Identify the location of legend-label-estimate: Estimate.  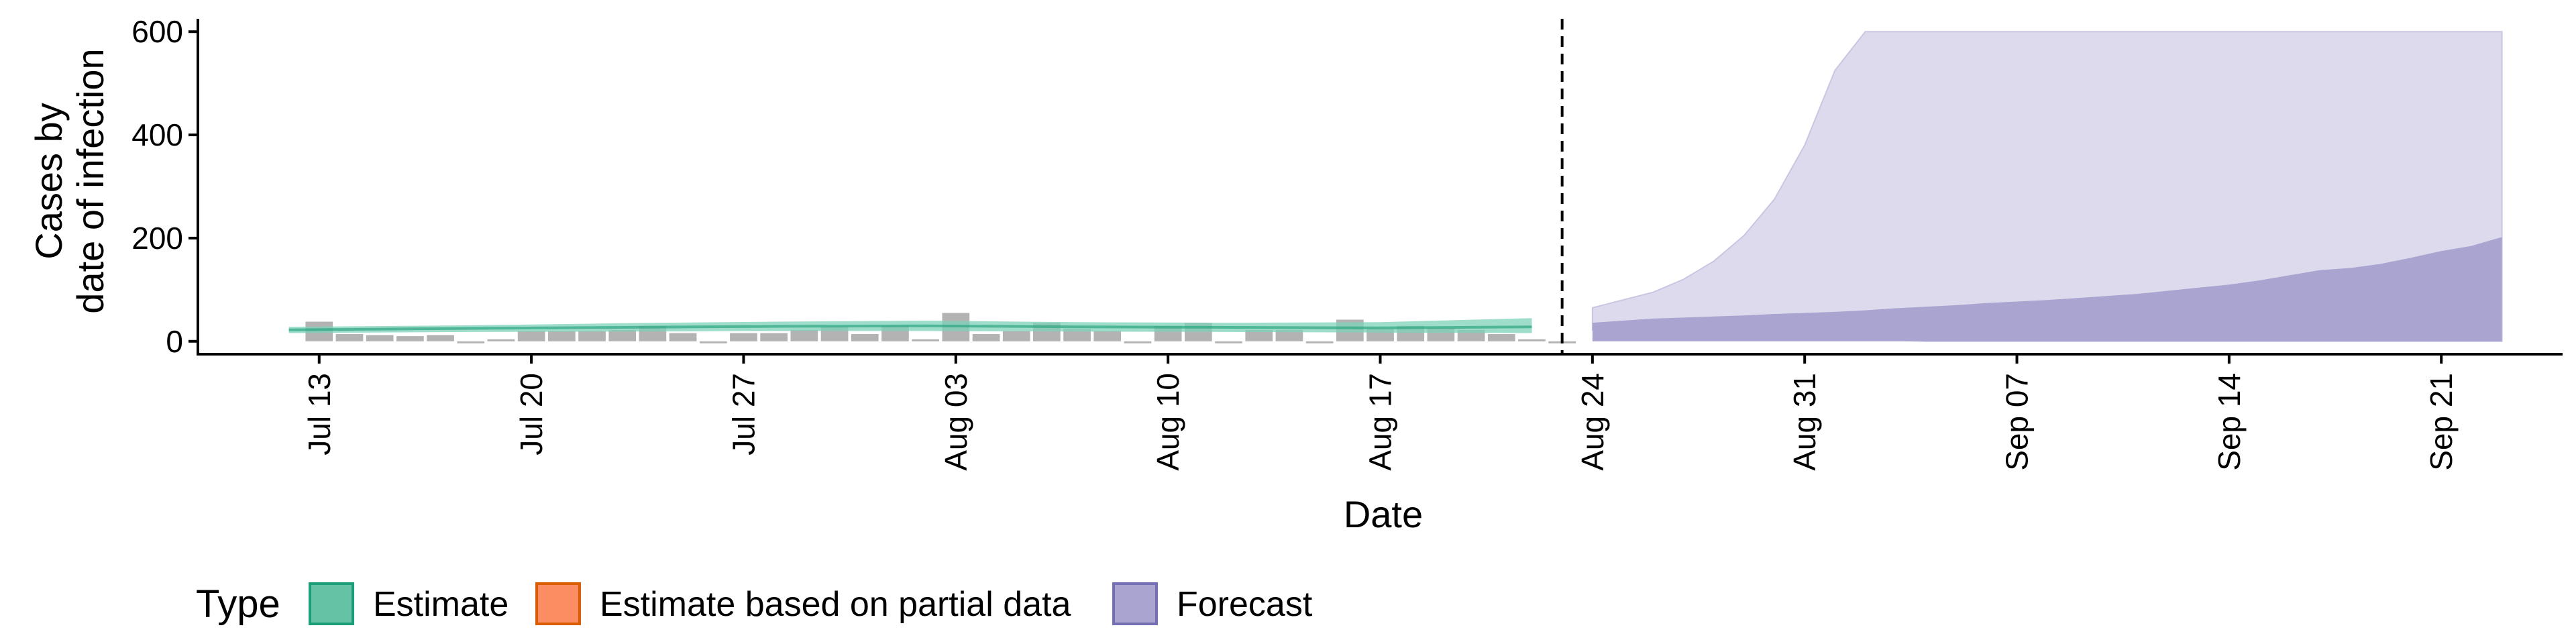
(440, 604).